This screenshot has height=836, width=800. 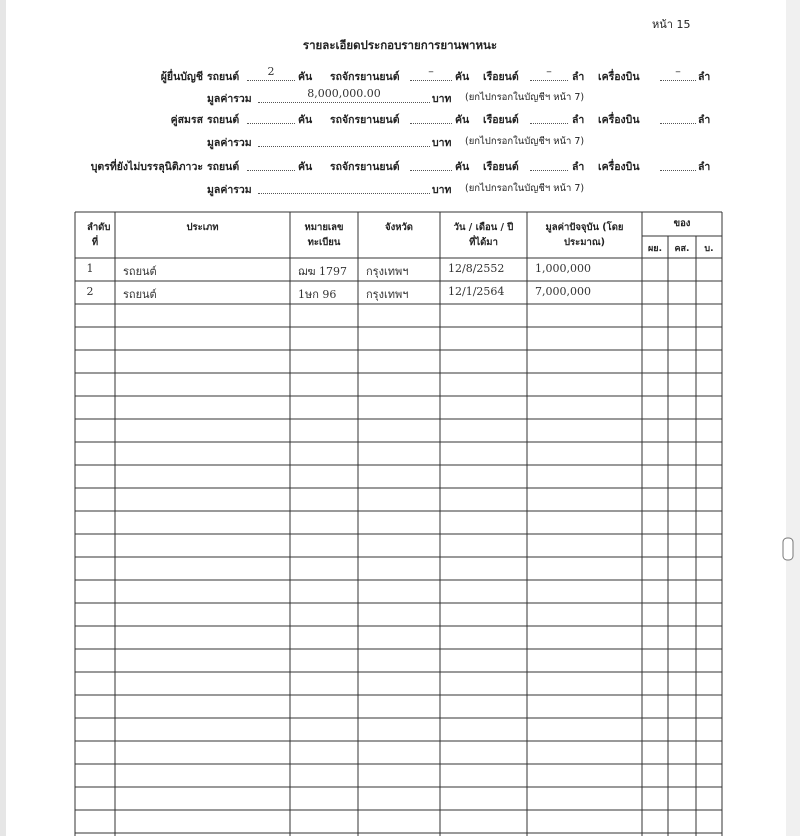 I want to click on column-header: วัน / เดือน / ปี ที่ได้มา, so click(x=483, y=235).